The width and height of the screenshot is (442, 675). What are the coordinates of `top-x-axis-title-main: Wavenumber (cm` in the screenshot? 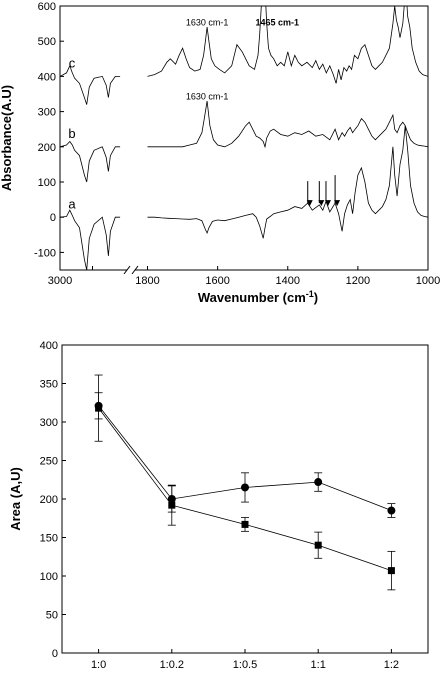 It's located at (252, 297).